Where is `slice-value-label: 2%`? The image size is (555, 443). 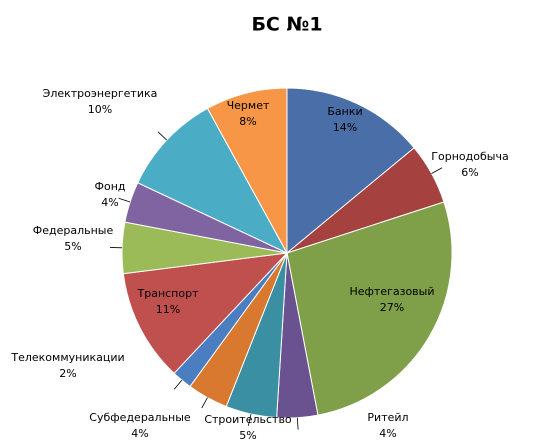 slice-value-label: 2% is located at coordinates (67, 373).